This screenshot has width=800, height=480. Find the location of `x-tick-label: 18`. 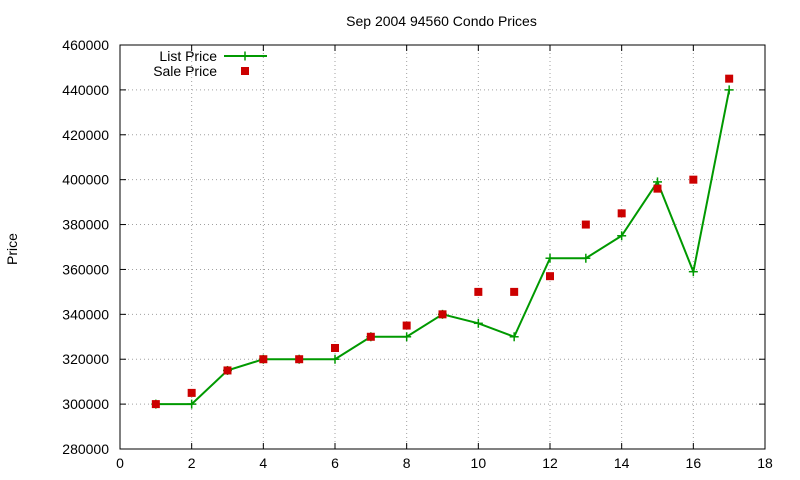

x-tick-label: 18 is located at coordinates (765, 463).